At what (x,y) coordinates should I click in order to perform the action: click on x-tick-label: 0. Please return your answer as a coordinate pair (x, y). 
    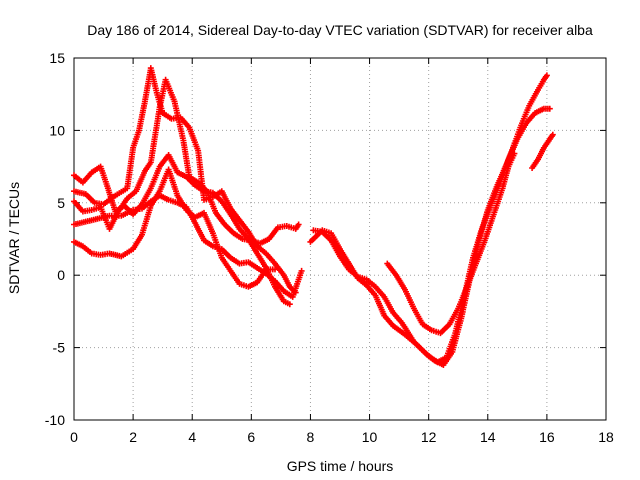
    Looking at the image, I should click on (74, 437).